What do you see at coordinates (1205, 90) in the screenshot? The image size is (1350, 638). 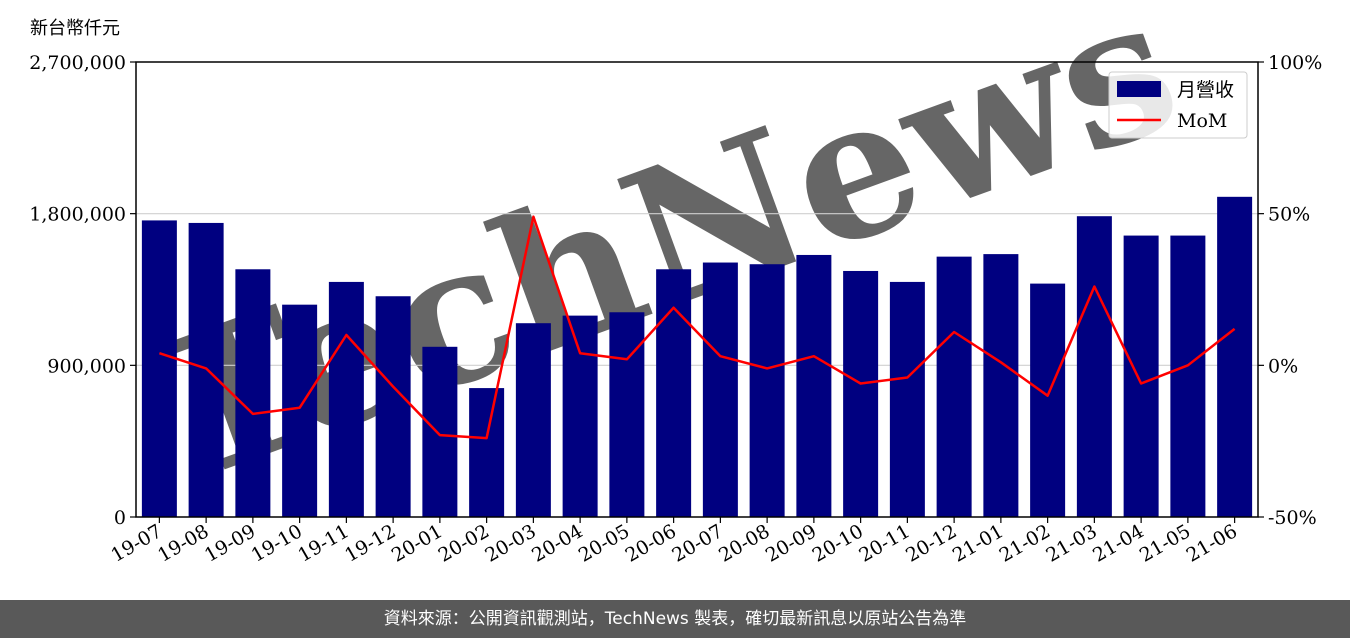 I see `legend-label-revenue: 月營收` at bounding box center [1205, 90].